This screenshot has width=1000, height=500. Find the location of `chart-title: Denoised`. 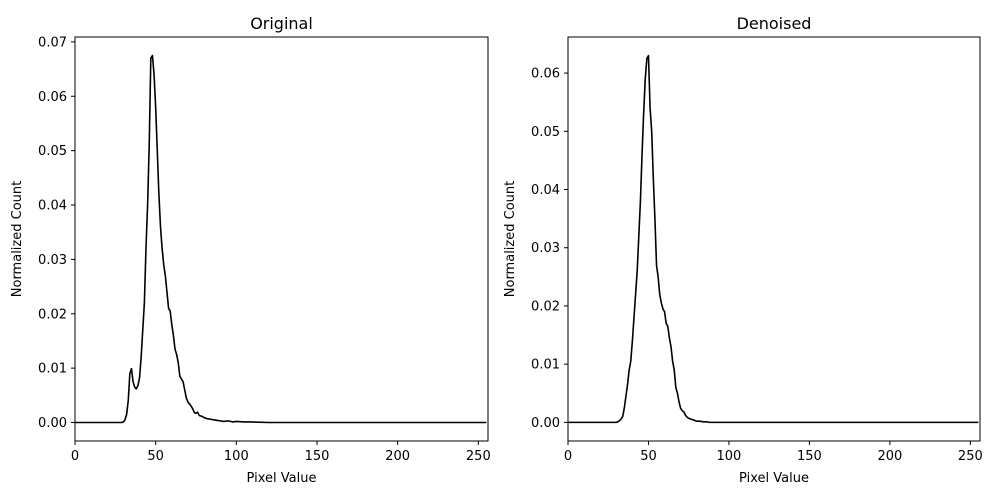

chart-title: Denoised is located at coordinates (774, 23).